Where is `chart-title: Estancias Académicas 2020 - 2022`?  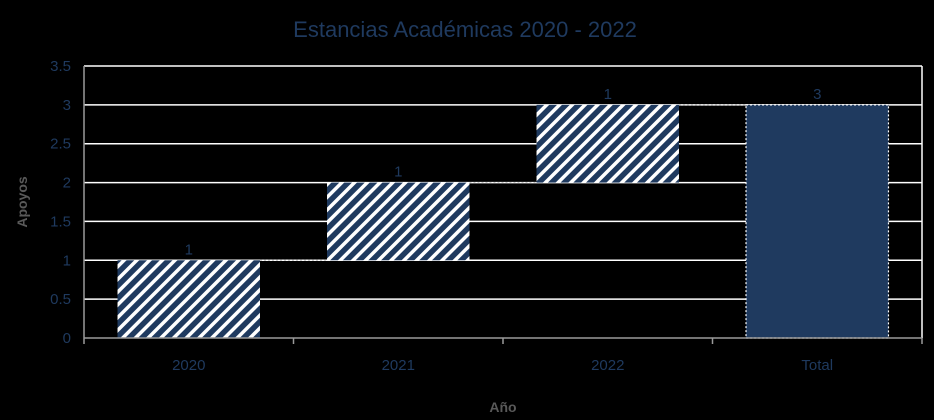 chart-title: Estancias Académicas 2020 - 2022 is located at coordinates (465, 29).